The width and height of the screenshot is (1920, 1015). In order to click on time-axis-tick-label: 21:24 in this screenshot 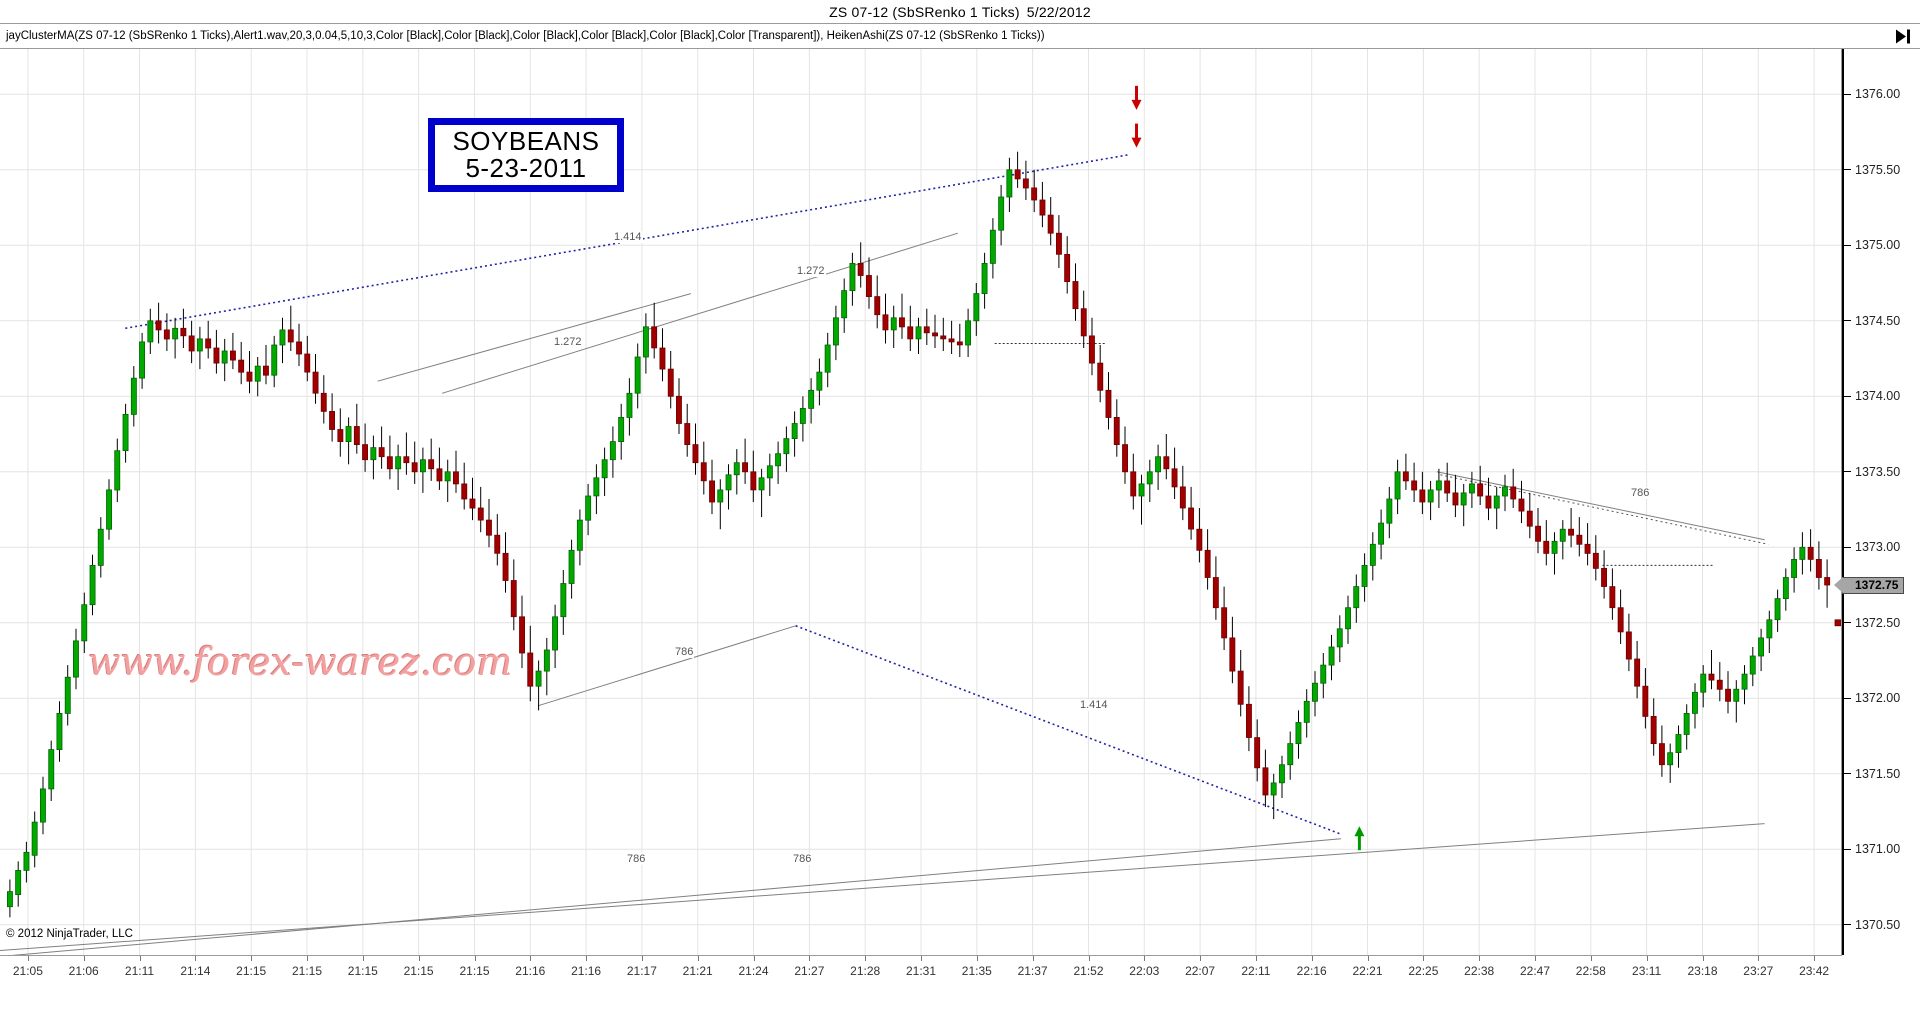, I will do `click(753, 971)`.